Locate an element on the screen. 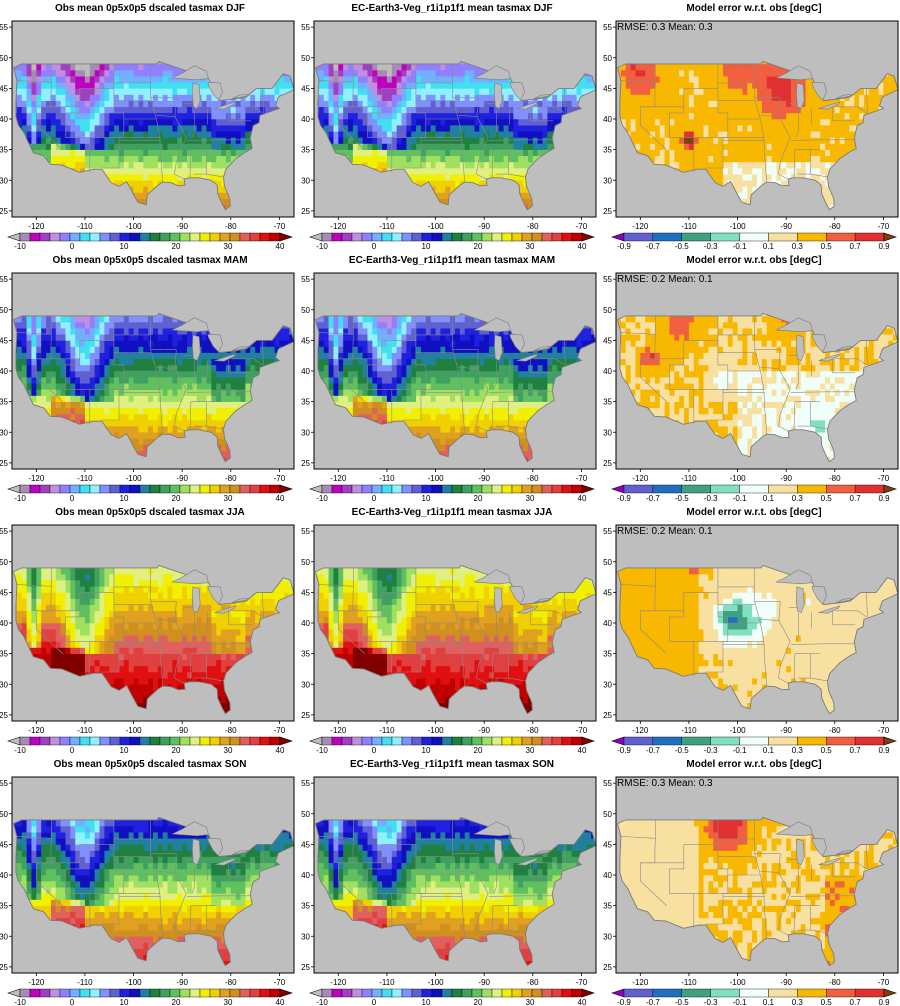  y-tick-label: 35 is located at coordinates (4, 150).